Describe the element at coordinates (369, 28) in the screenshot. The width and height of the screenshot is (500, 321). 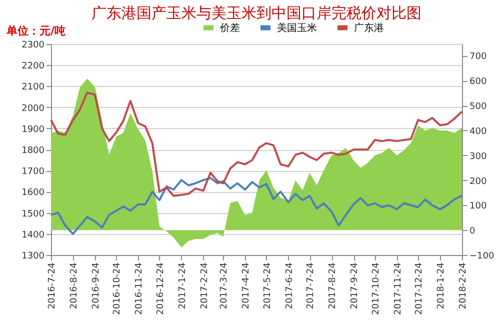
I see `legend-label: 广东港` at that location.